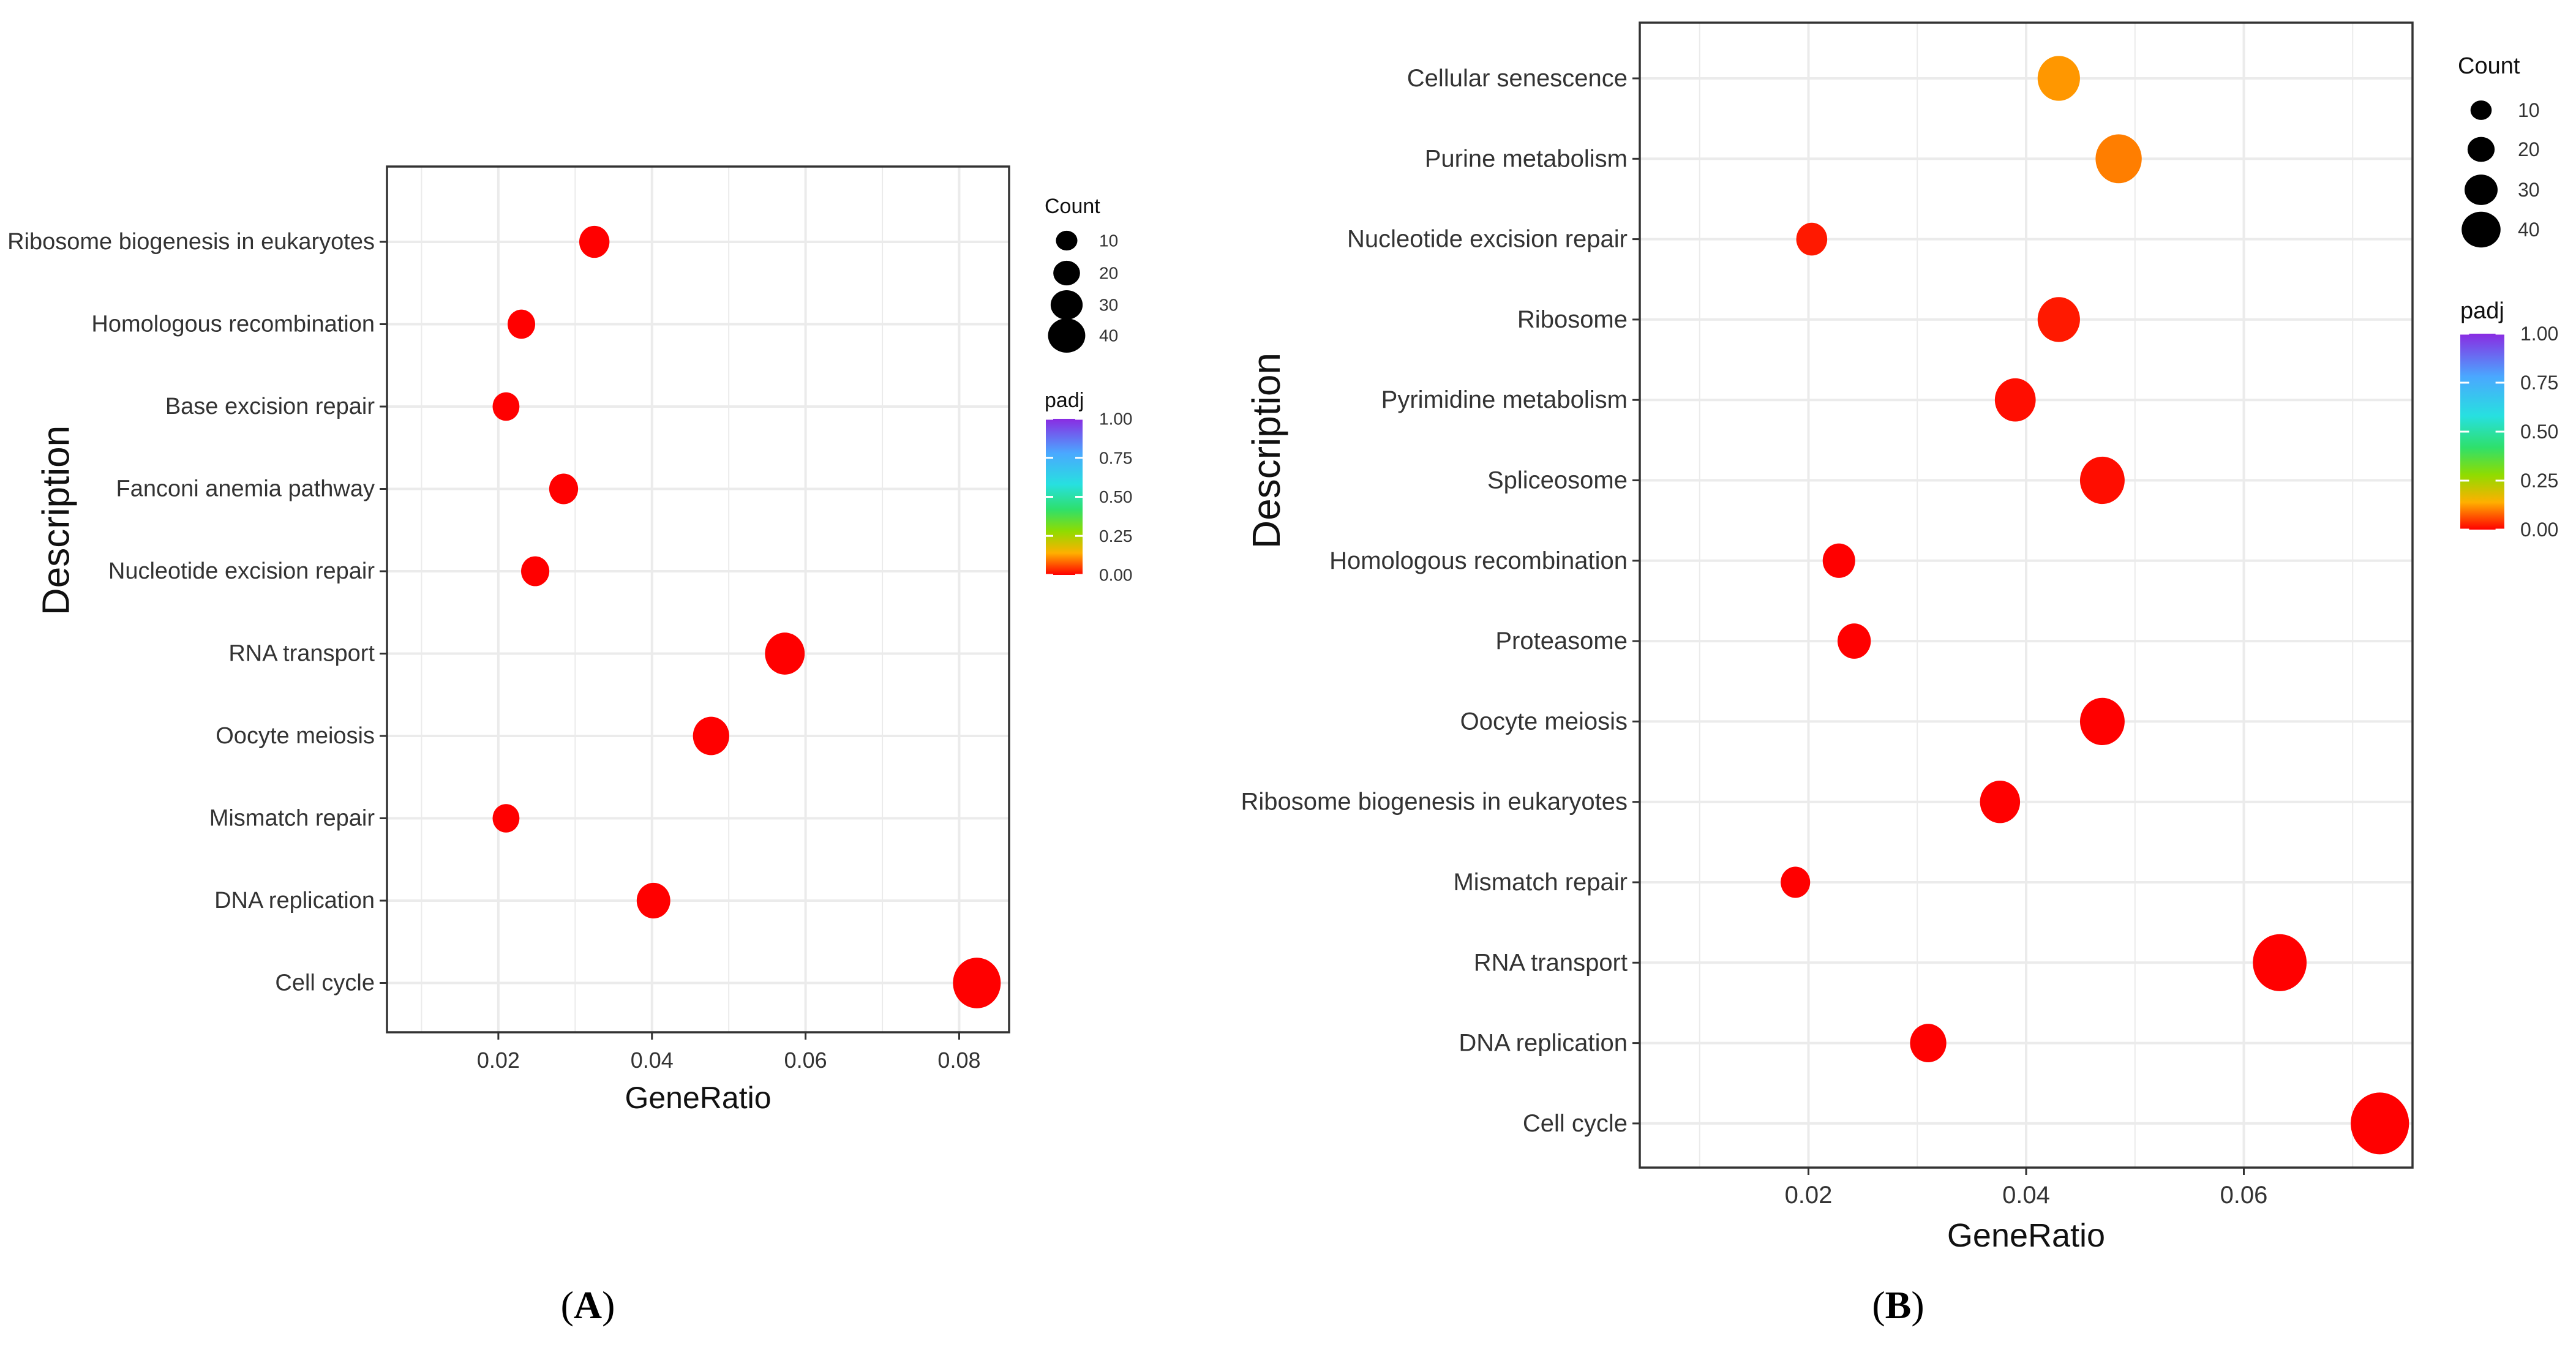  Describe the element at coordinates (1929, 1043) in the screenshot. I see `point-b-dna-replication` at that location.